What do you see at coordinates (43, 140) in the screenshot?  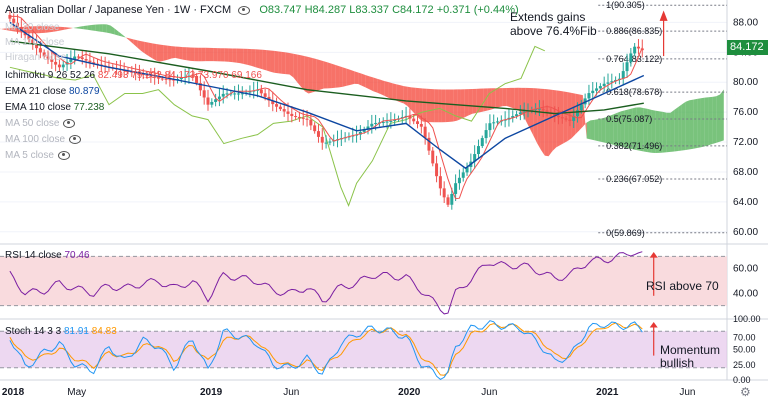 I see `legend-ma100: MA 100 close` at bounding box center [43, 140].